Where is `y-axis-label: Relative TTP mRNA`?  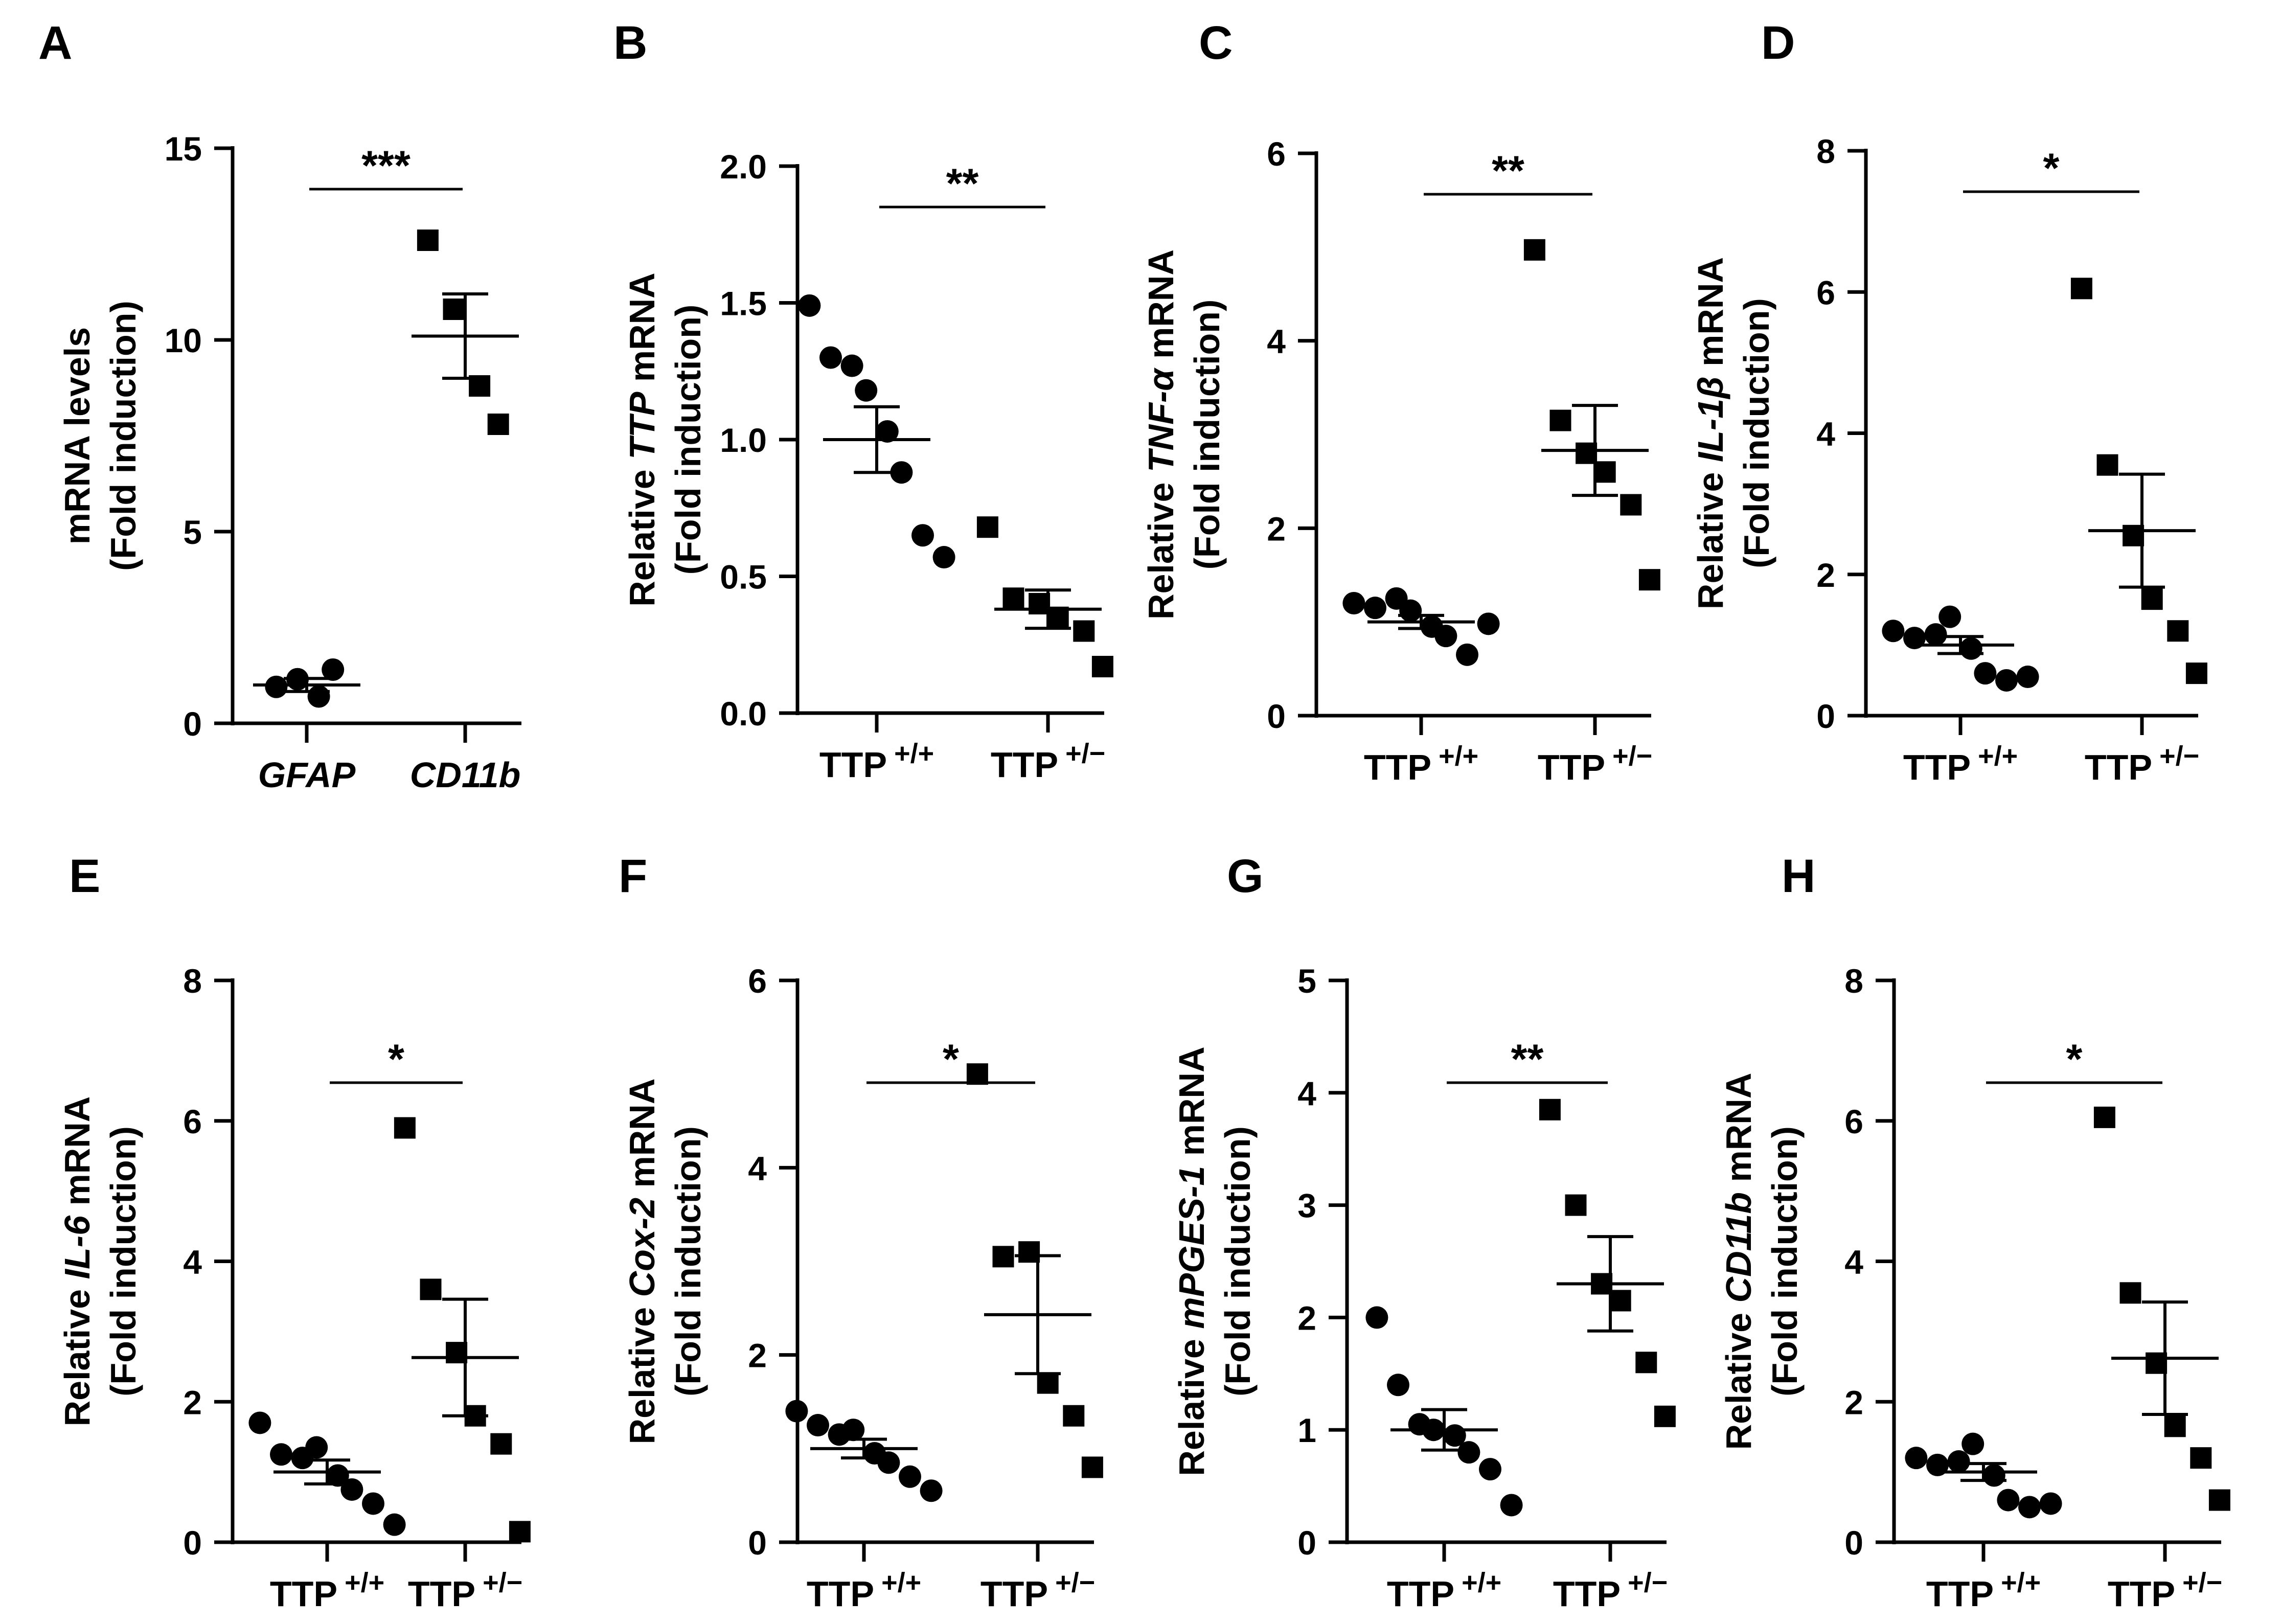
y-axis-label: Relative TTP mRNA is located at coordinates (642, 439).